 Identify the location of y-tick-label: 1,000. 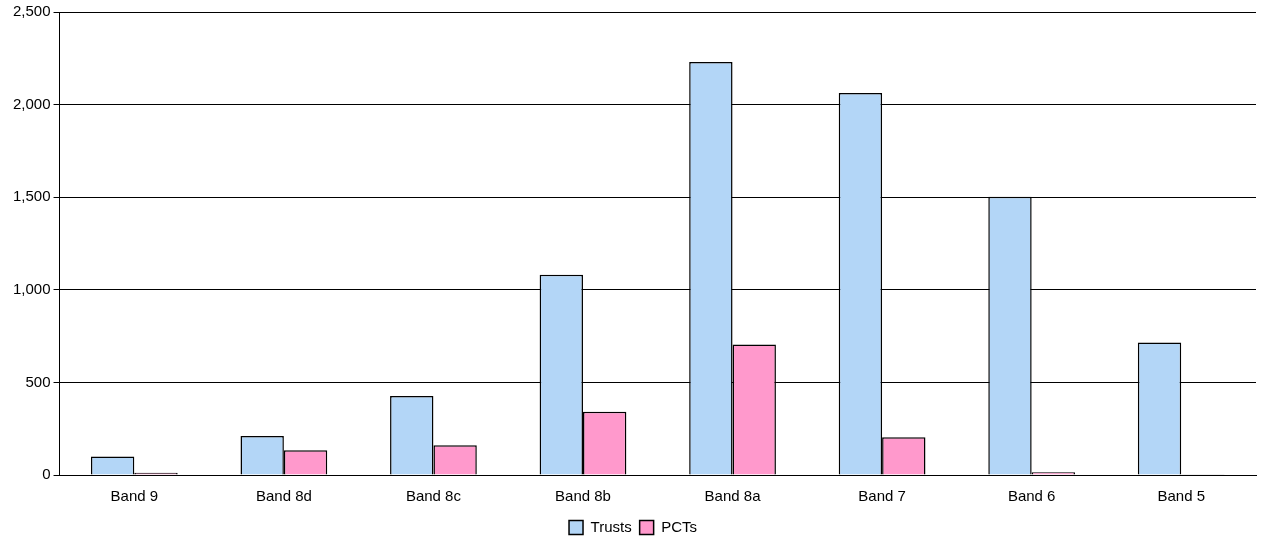
(31, 288).